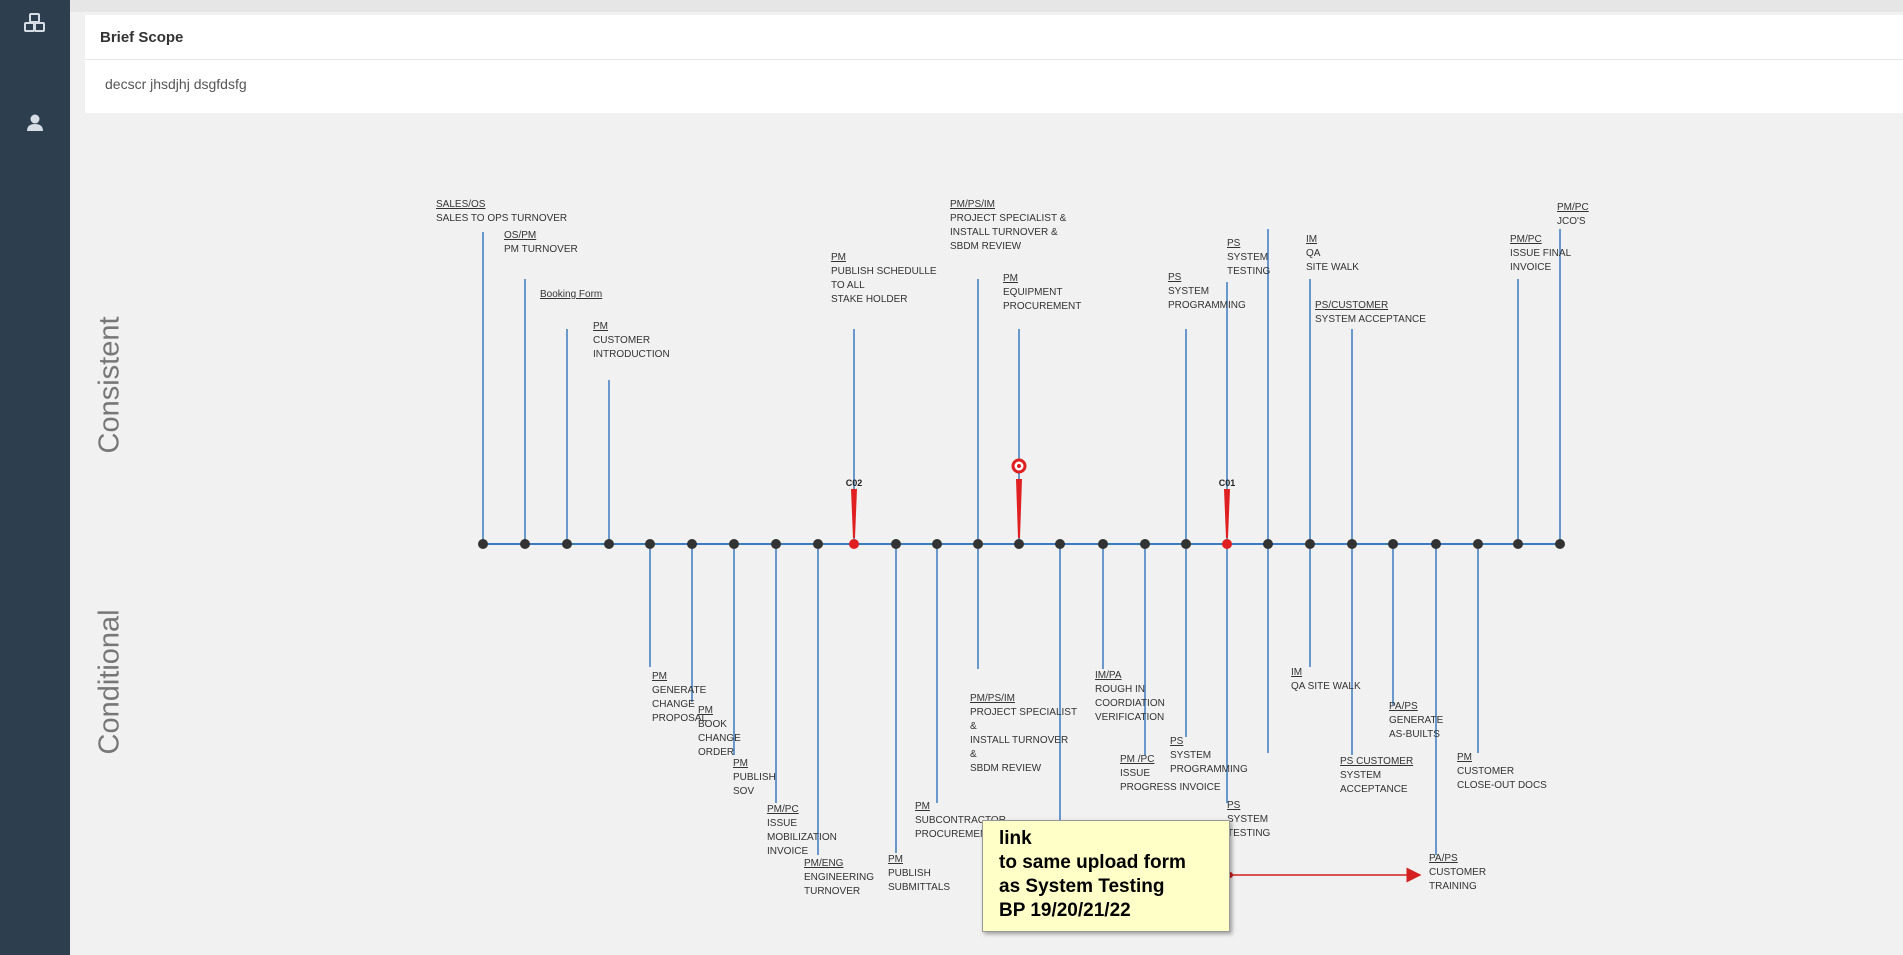 The width and height of the screenshot is (1903, 955). I want to click on cubes-icon, so click(35, 24).